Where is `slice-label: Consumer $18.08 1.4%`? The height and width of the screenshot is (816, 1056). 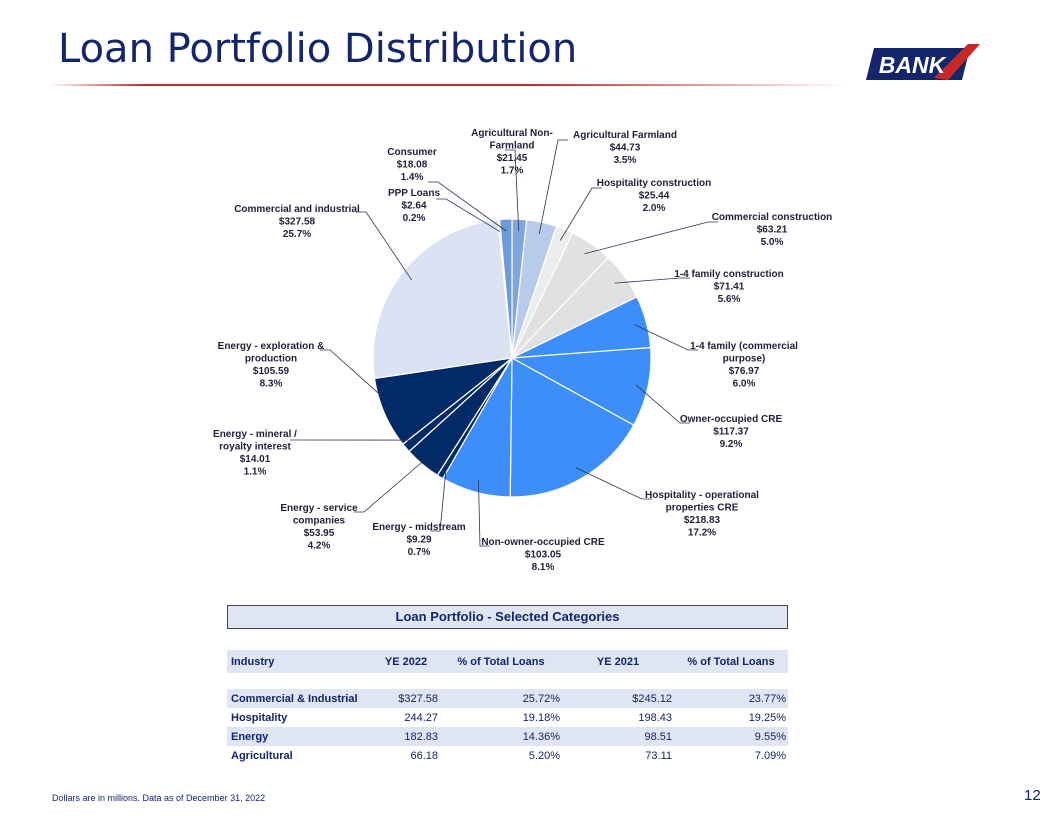 slice-label: Consumer $18.08 1.4% is located at coordinates (412, 165).